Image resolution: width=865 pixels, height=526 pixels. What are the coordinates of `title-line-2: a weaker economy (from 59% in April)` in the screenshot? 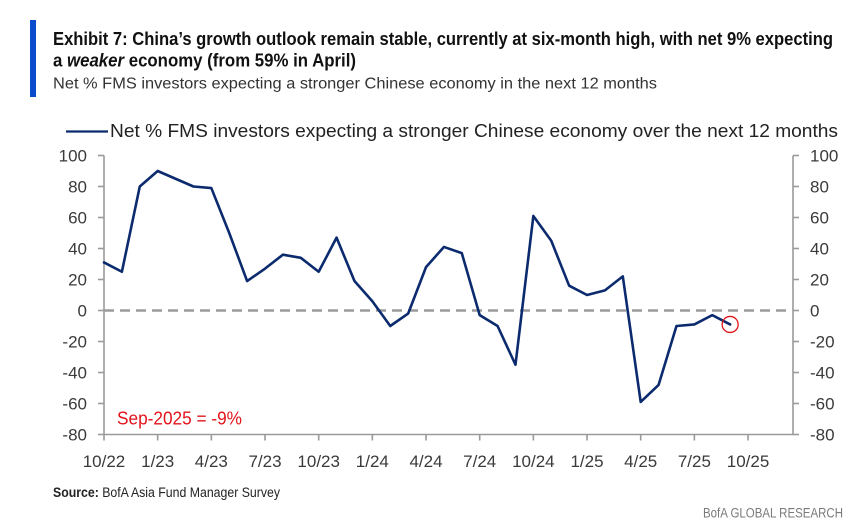 It's located at (204, 61).